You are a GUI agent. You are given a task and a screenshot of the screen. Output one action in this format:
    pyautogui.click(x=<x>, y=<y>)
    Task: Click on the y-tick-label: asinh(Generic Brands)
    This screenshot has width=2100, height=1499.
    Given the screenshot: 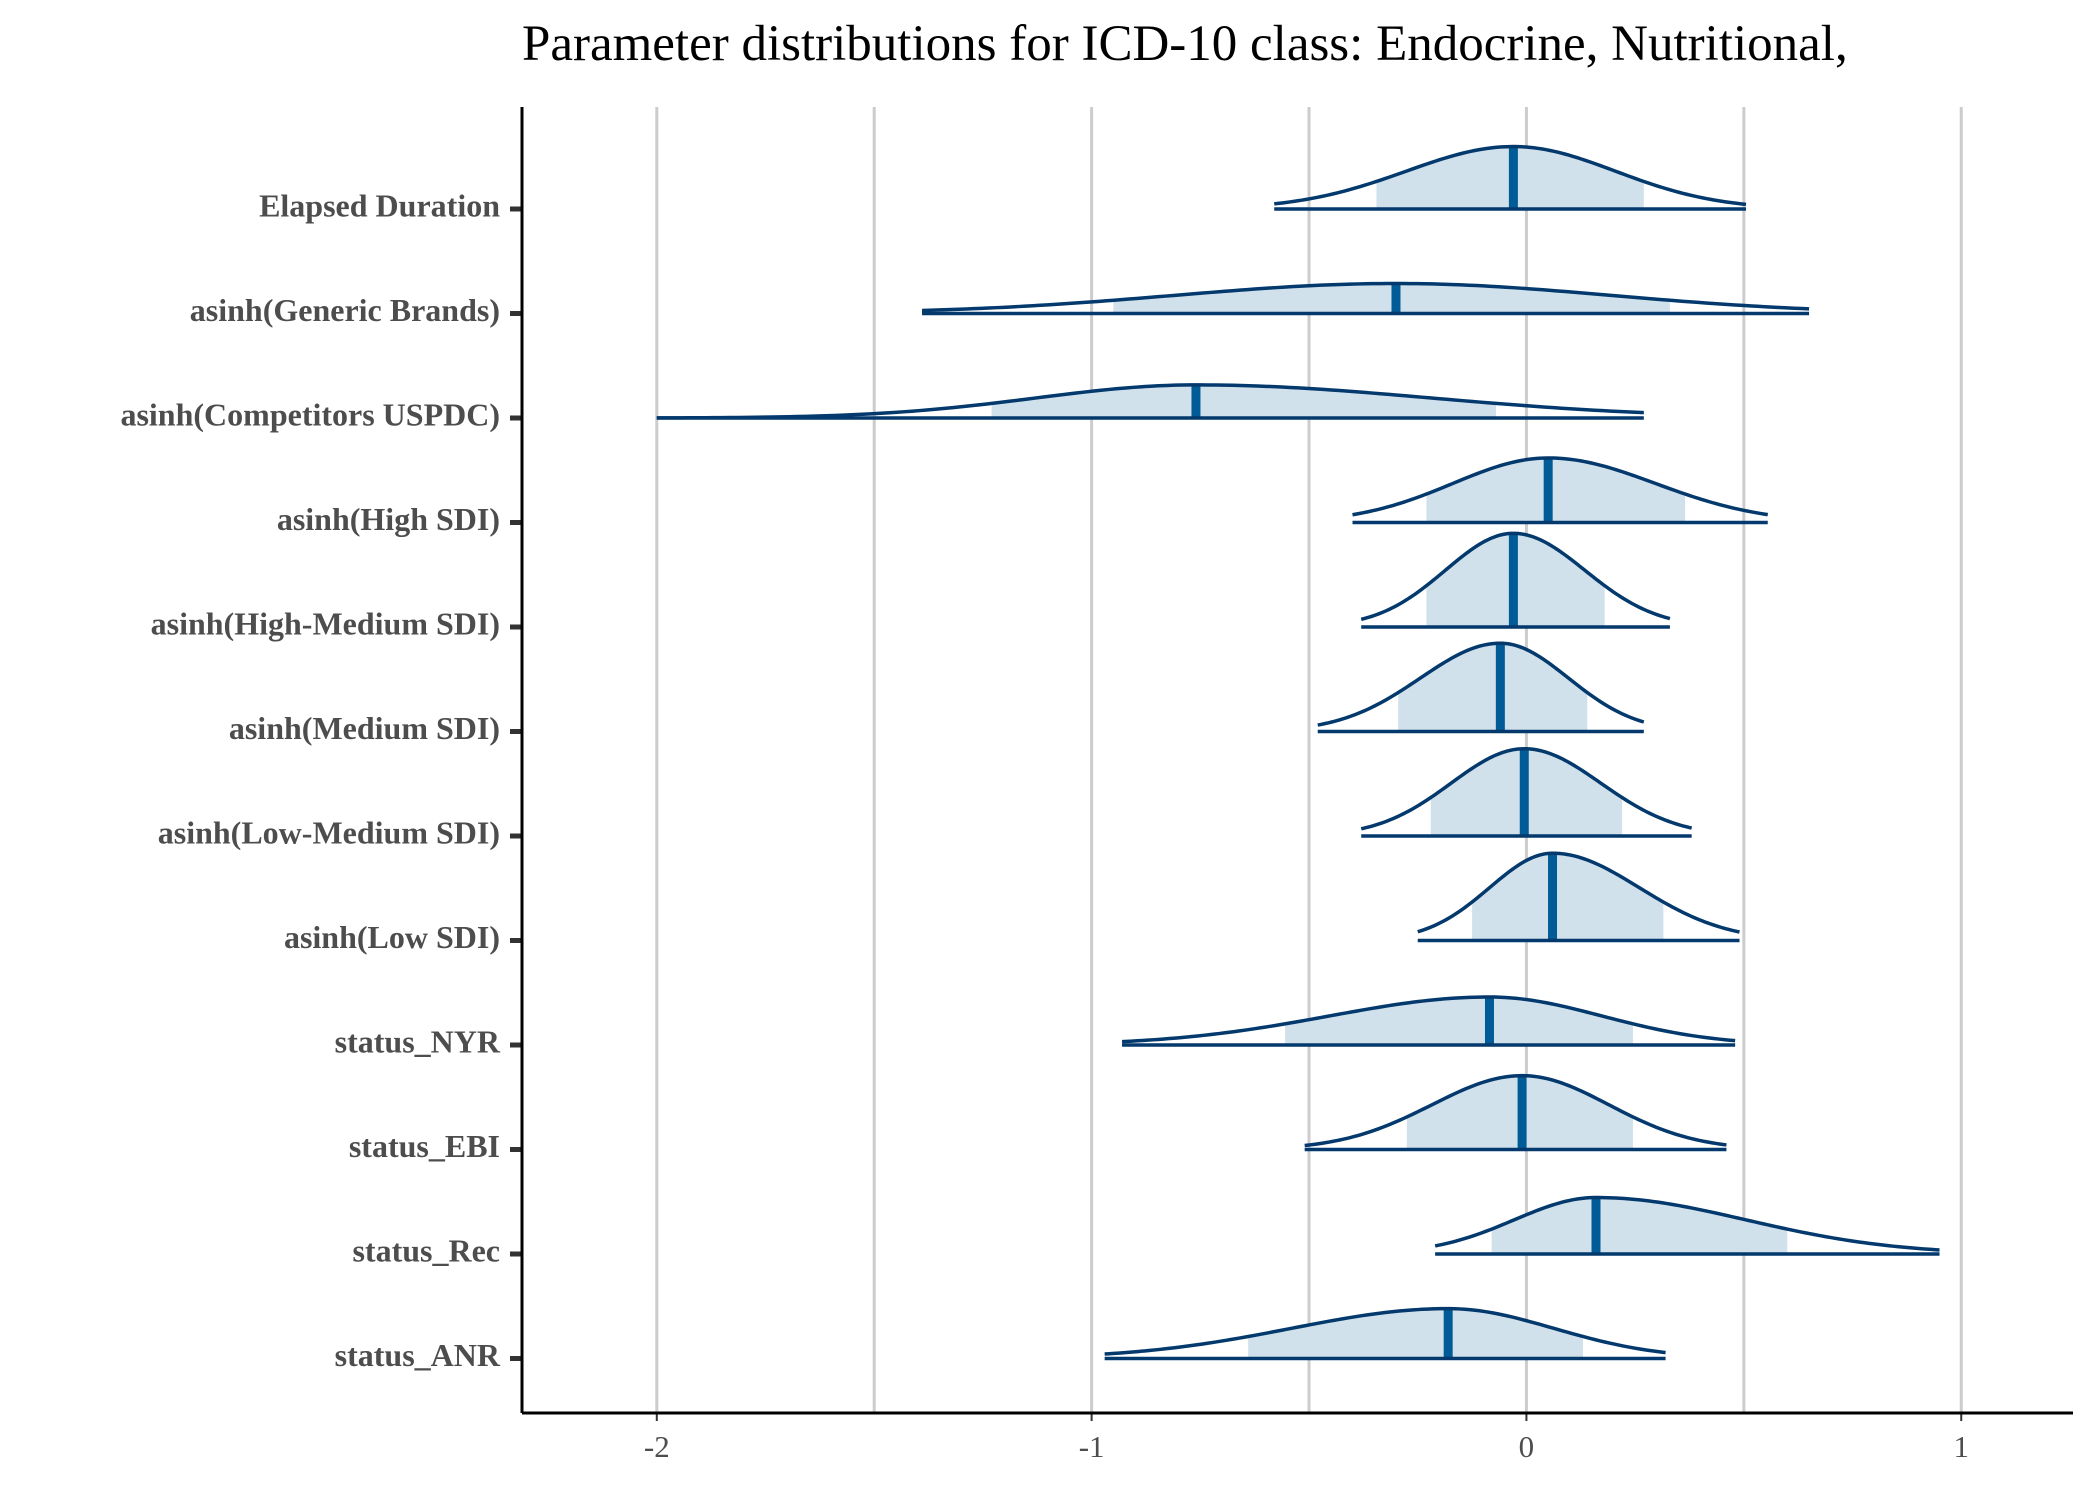 What is the action you would take?
    pyautogui.click(x=345, y=310)
    